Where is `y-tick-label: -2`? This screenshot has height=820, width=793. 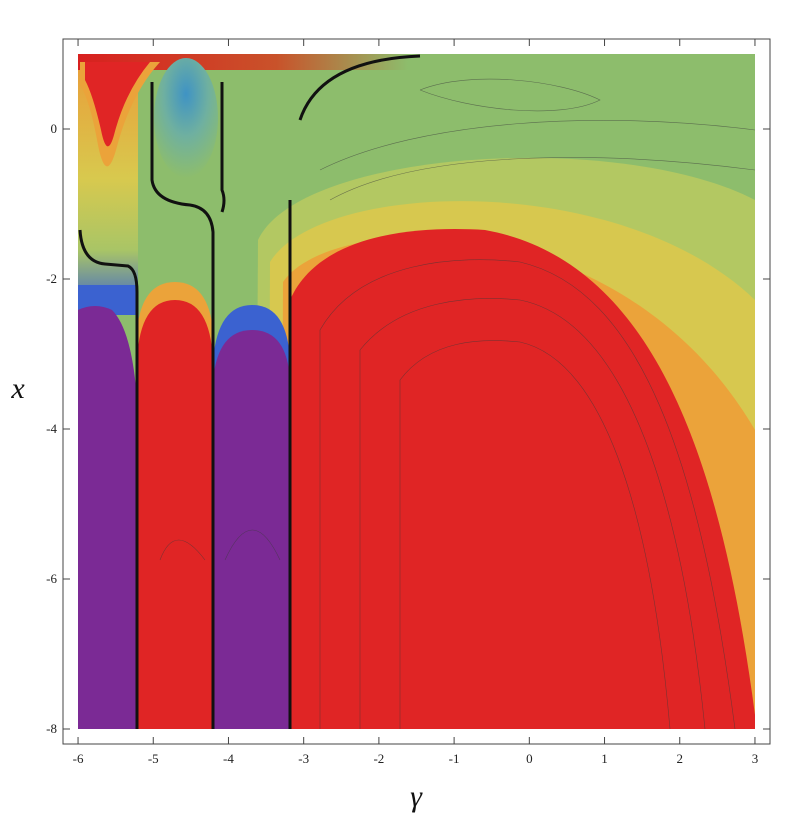
y-tick-label: -2 is located at coordinates (51, 278).